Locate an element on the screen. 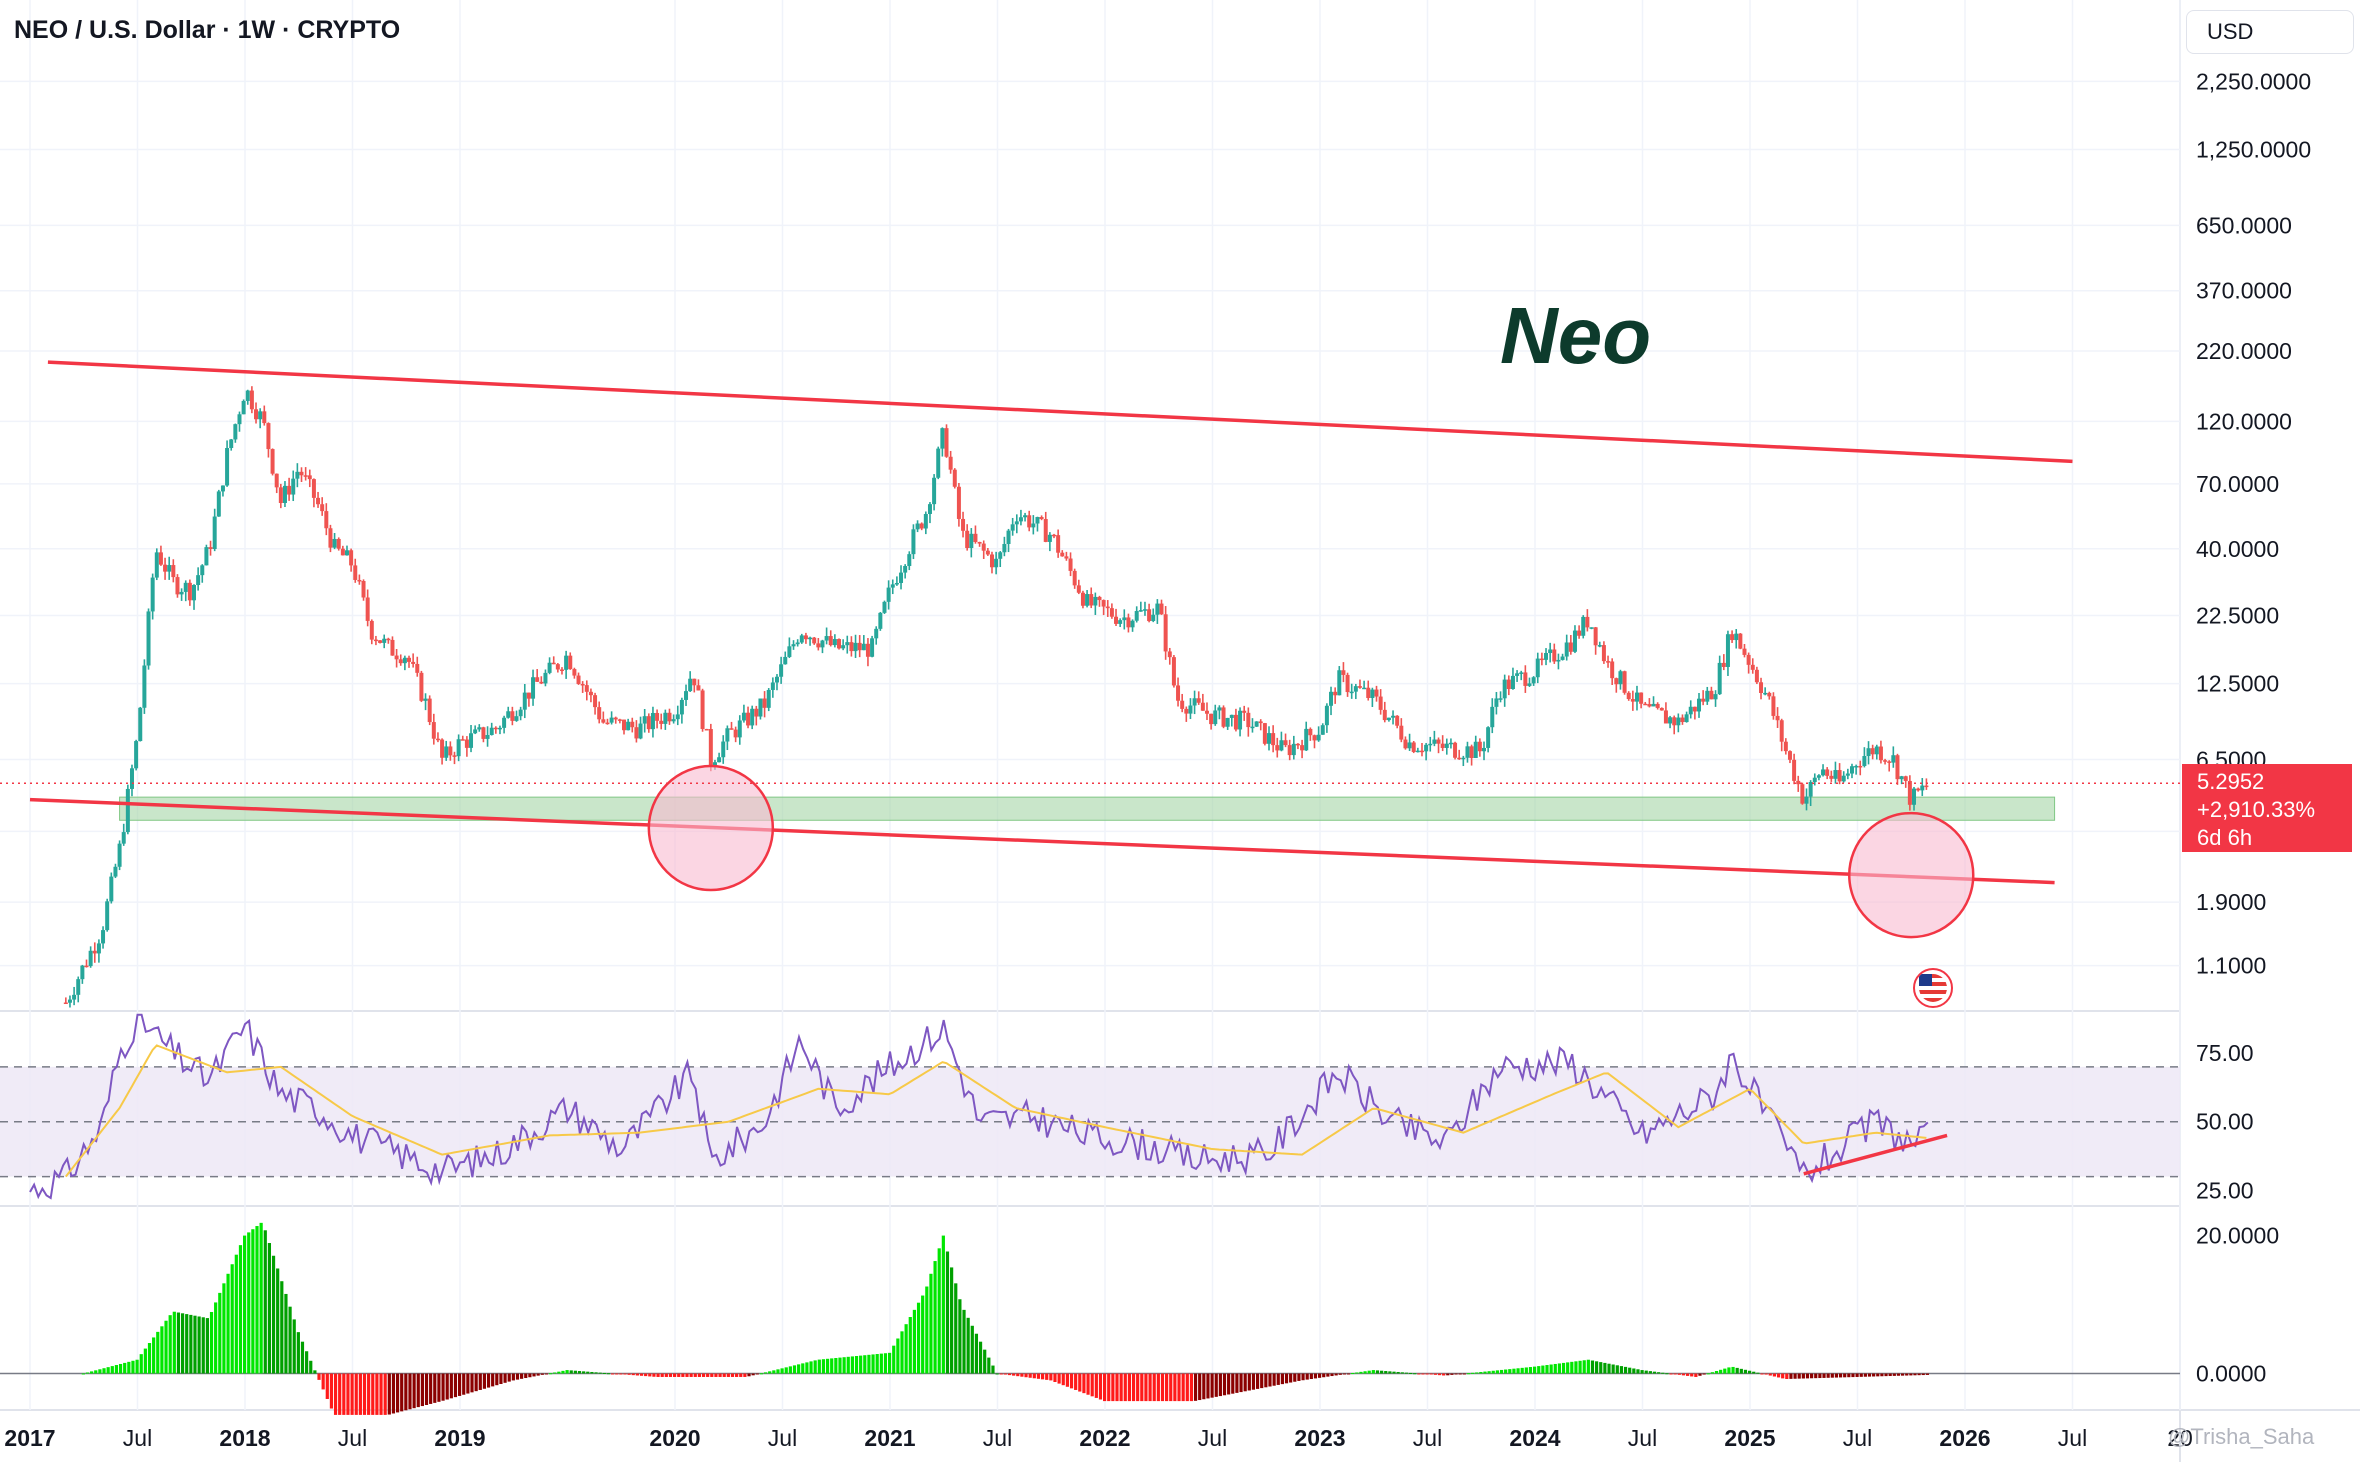 This screenshot has height=1462, width=2360. price-tick-label: 40.0000 is located at coordinates (2237, 549).